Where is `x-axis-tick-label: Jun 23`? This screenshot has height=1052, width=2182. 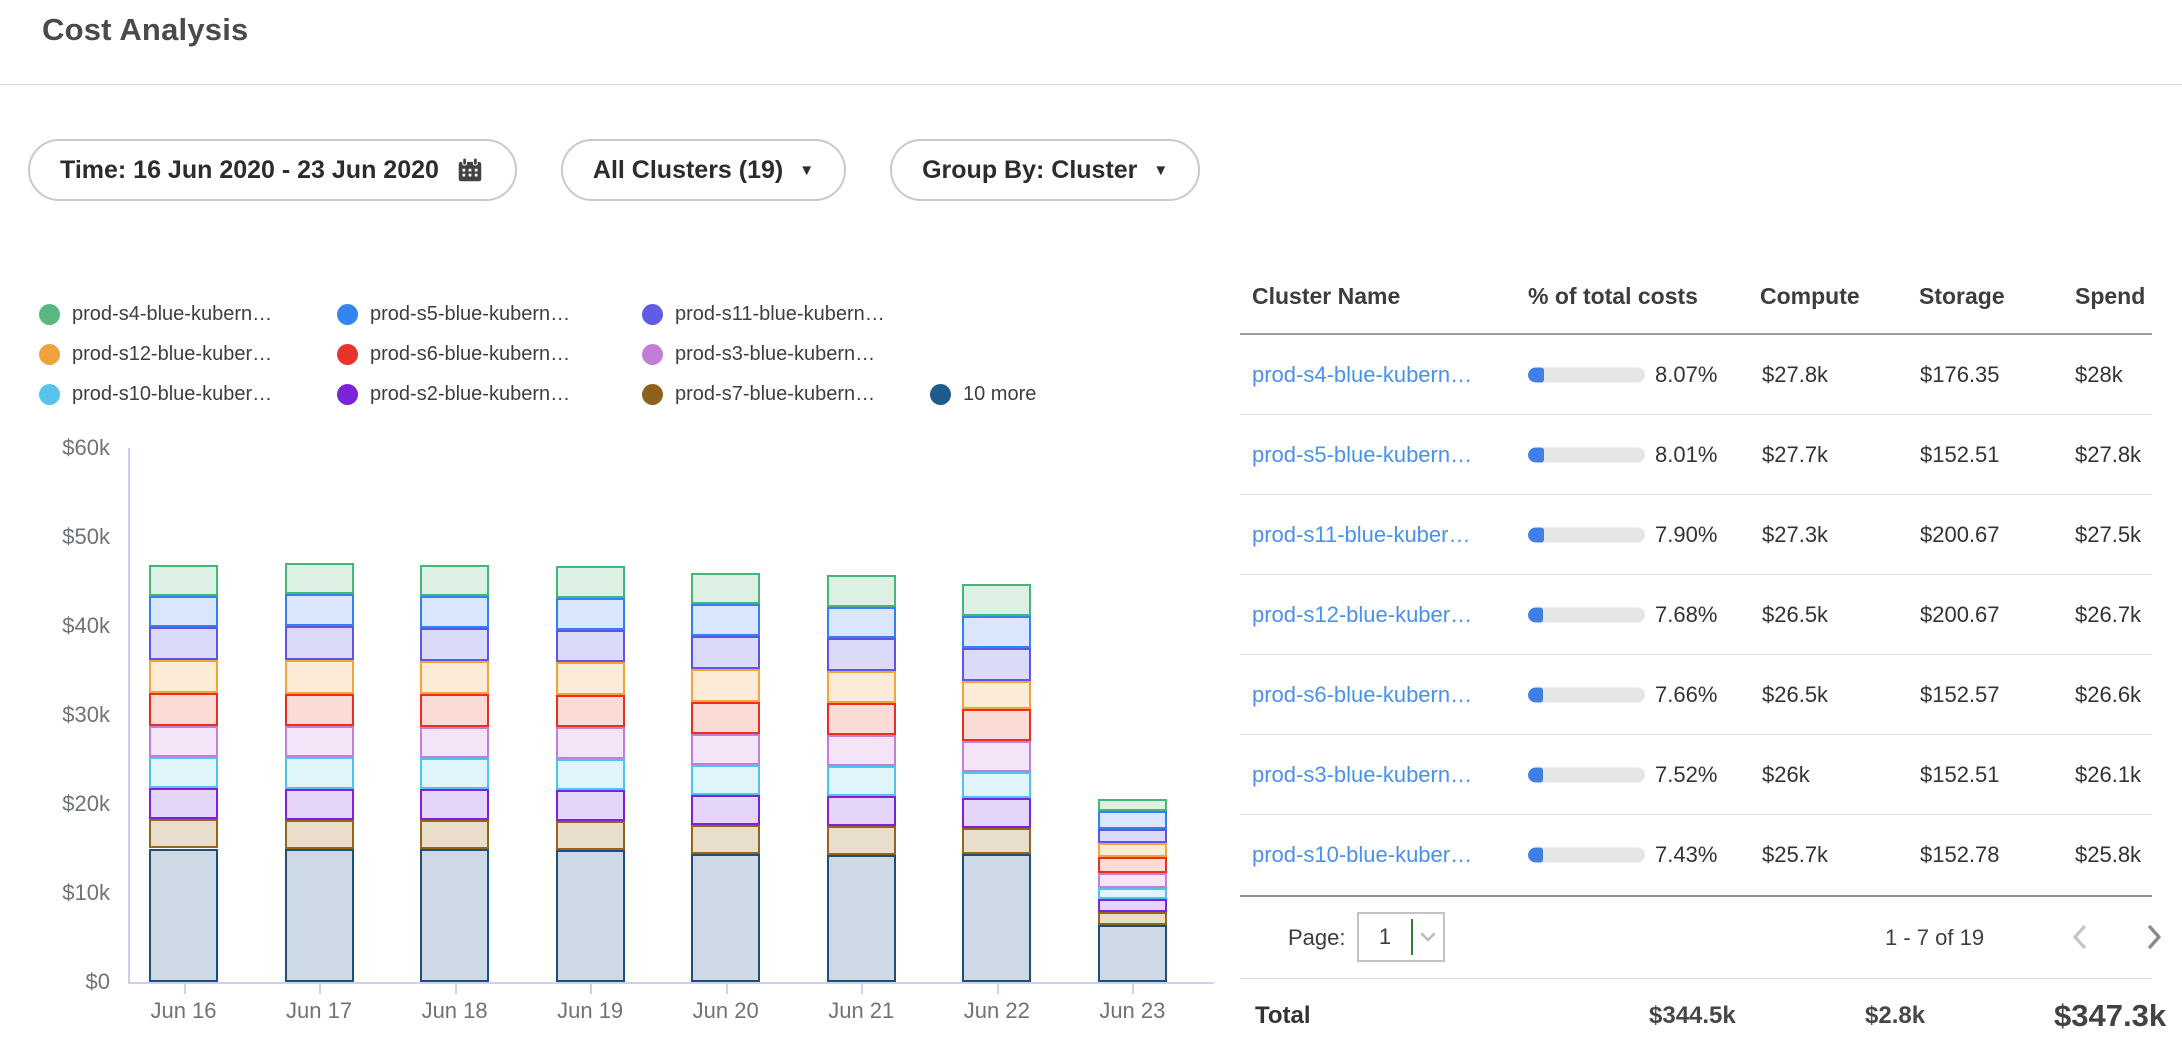 x-axis-tick-label: Jun 23 is located at coordinates (1132, 1010).